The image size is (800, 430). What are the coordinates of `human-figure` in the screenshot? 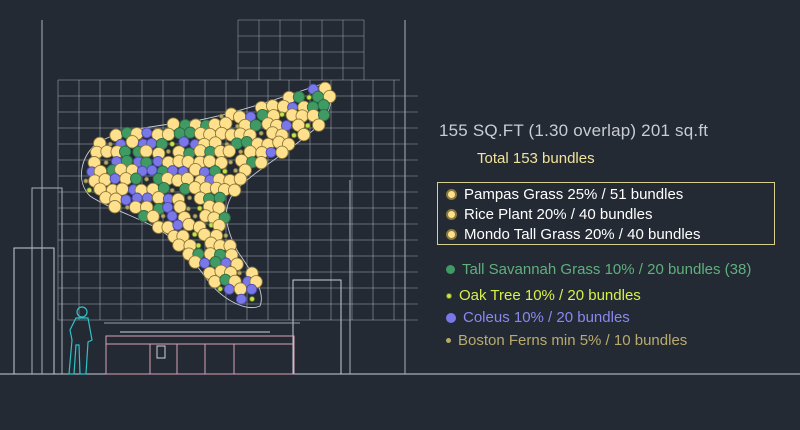 It's located at (80, 340).